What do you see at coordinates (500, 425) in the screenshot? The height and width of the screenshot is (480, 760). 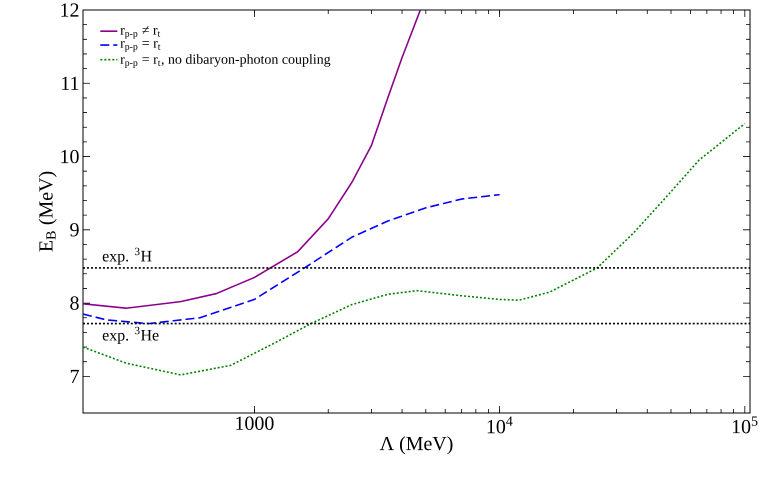 I see `x-tick-label: 10$^{4}$` at bounding box center [500, 425].